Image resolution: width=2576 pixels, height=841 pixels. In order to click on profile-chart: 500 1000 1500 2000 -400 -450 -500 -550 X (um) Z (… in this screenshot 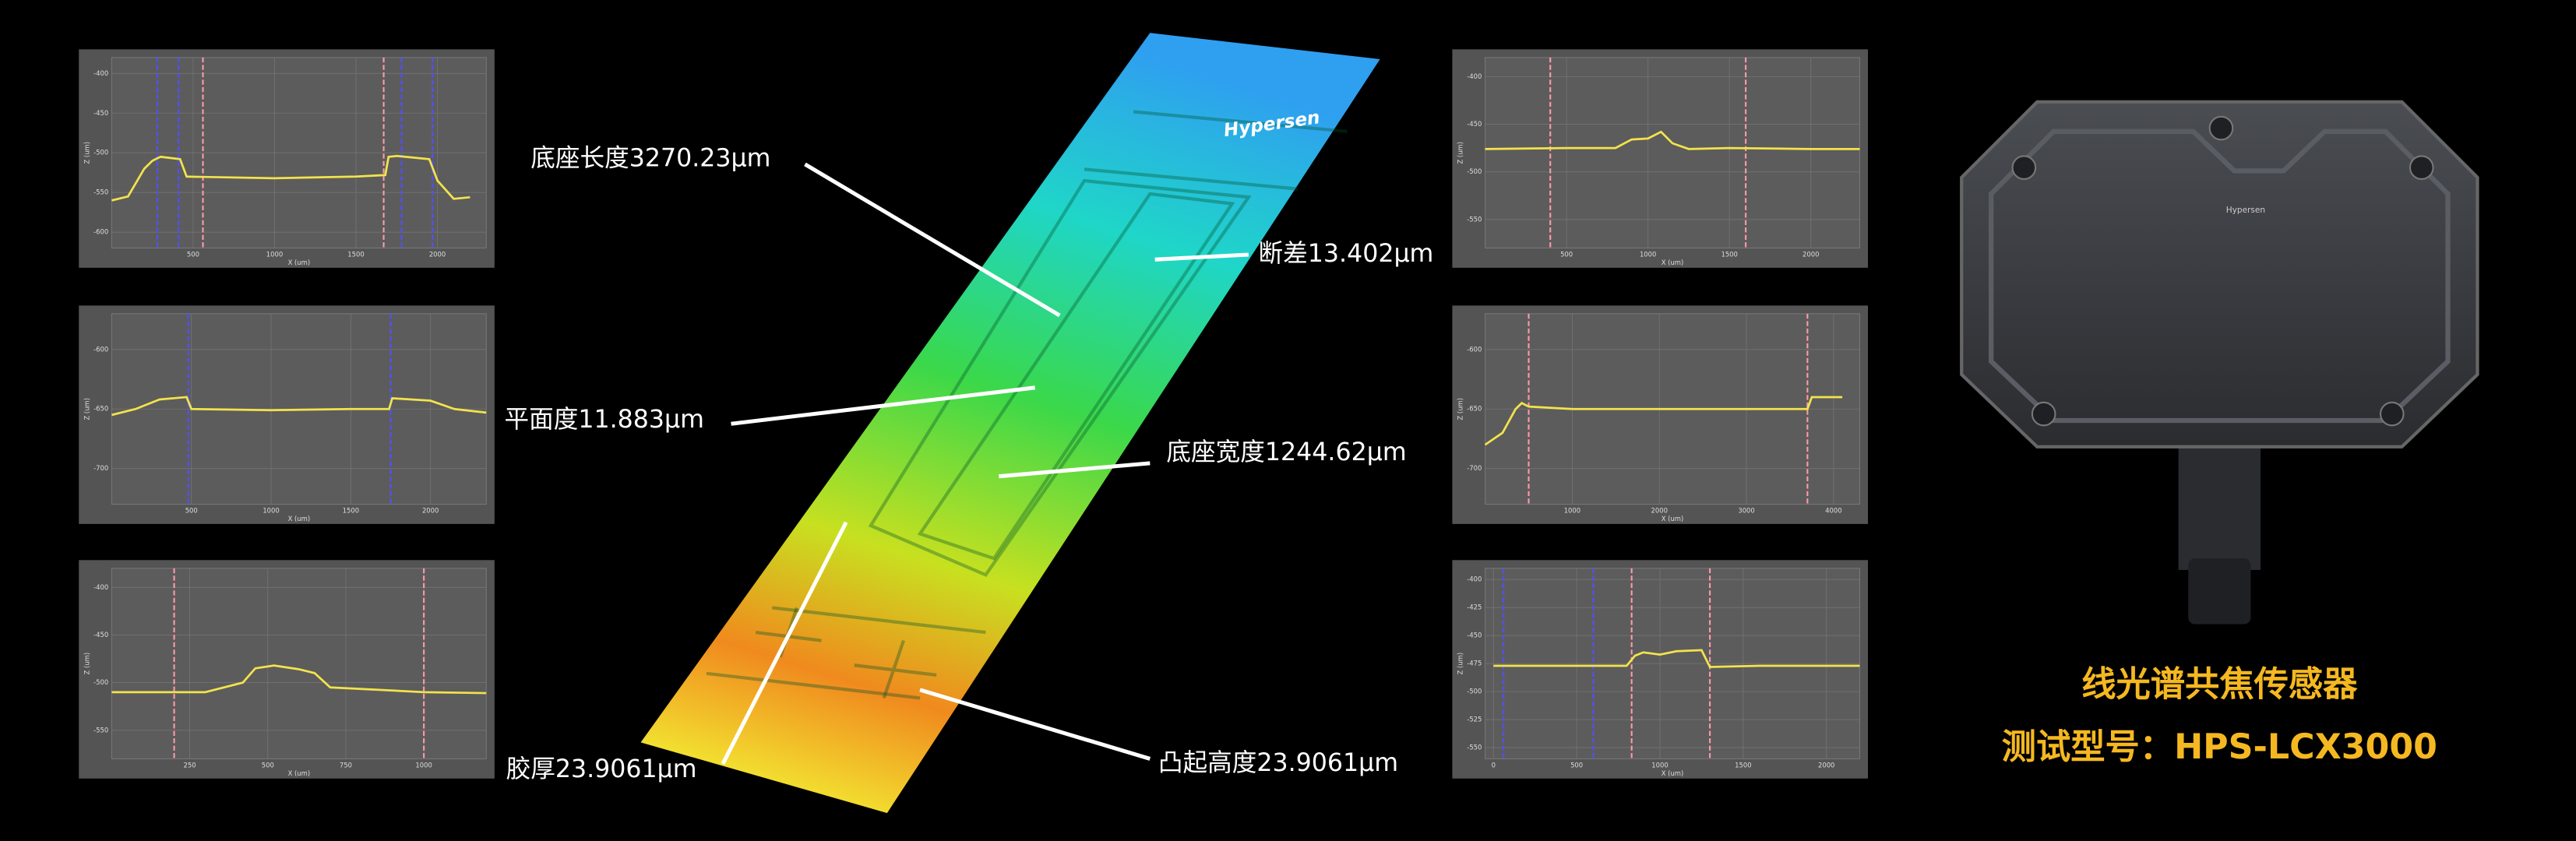, I will do `click(1660, 158)`.